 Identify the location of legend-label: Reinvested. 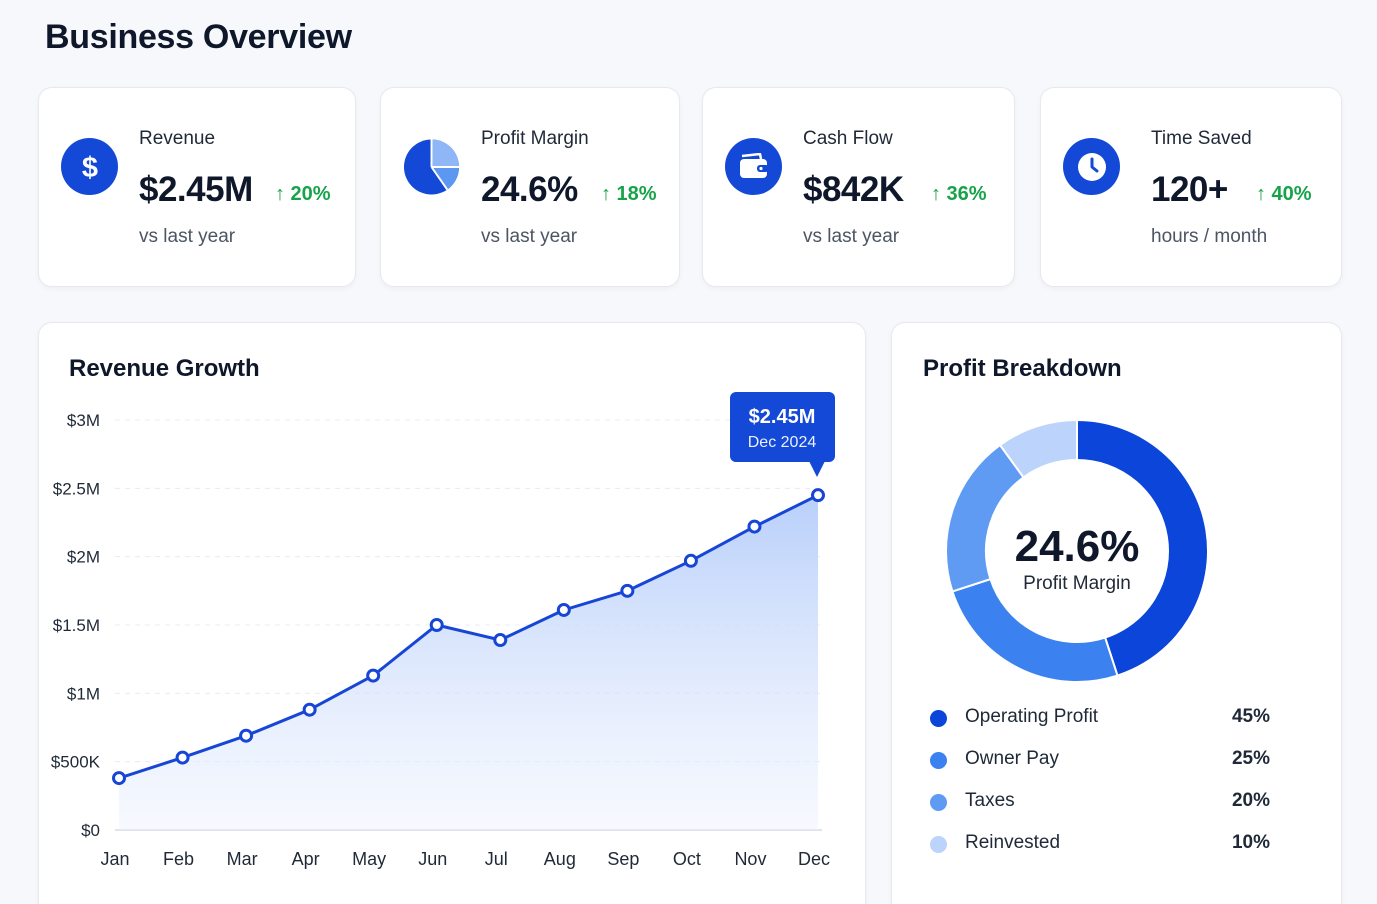
(1013, 842).